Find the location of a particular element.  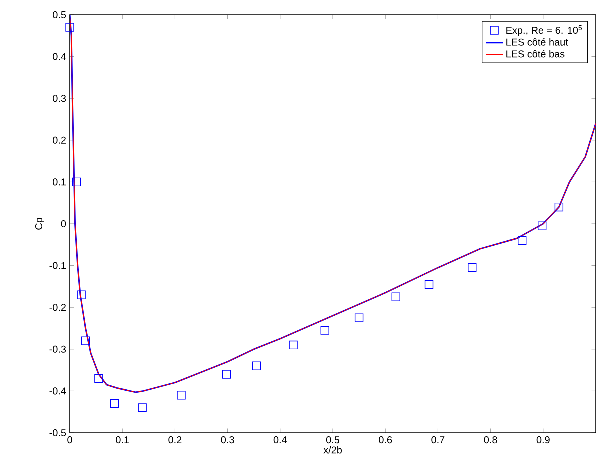

x-tick-label: 0.8 is located at coordinates (491, 440).